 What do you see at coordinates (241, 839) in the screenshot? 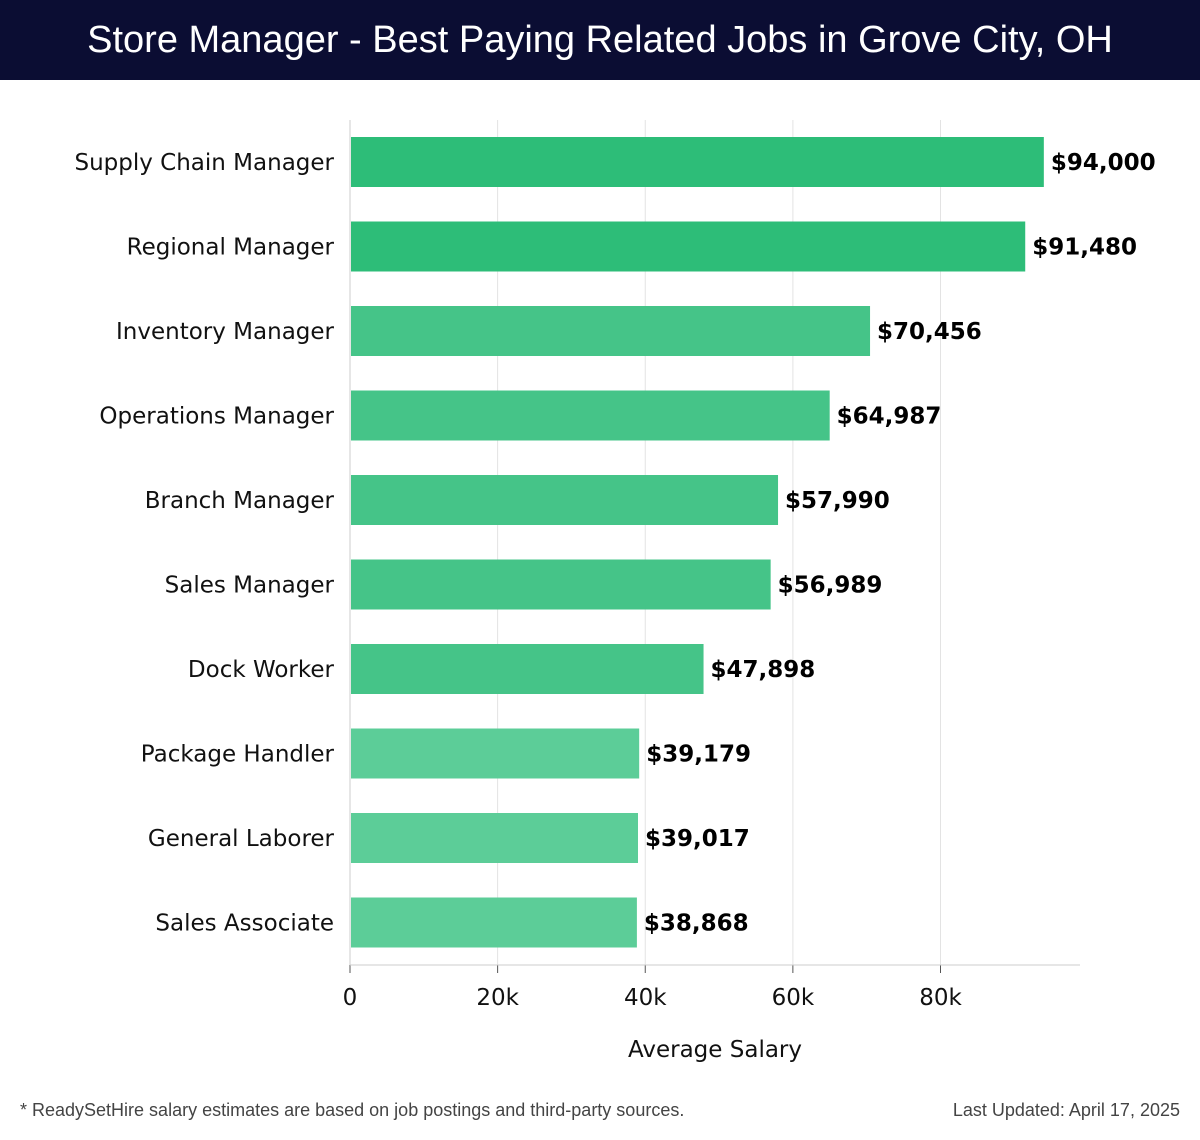
I see `category-label: General Laborer` at bounding box center [241, 839].